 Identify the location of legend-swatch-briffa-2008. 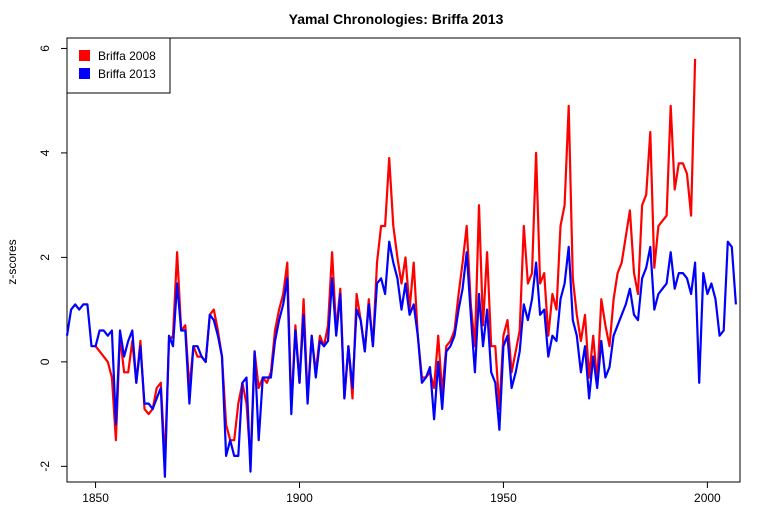
(84, 55).